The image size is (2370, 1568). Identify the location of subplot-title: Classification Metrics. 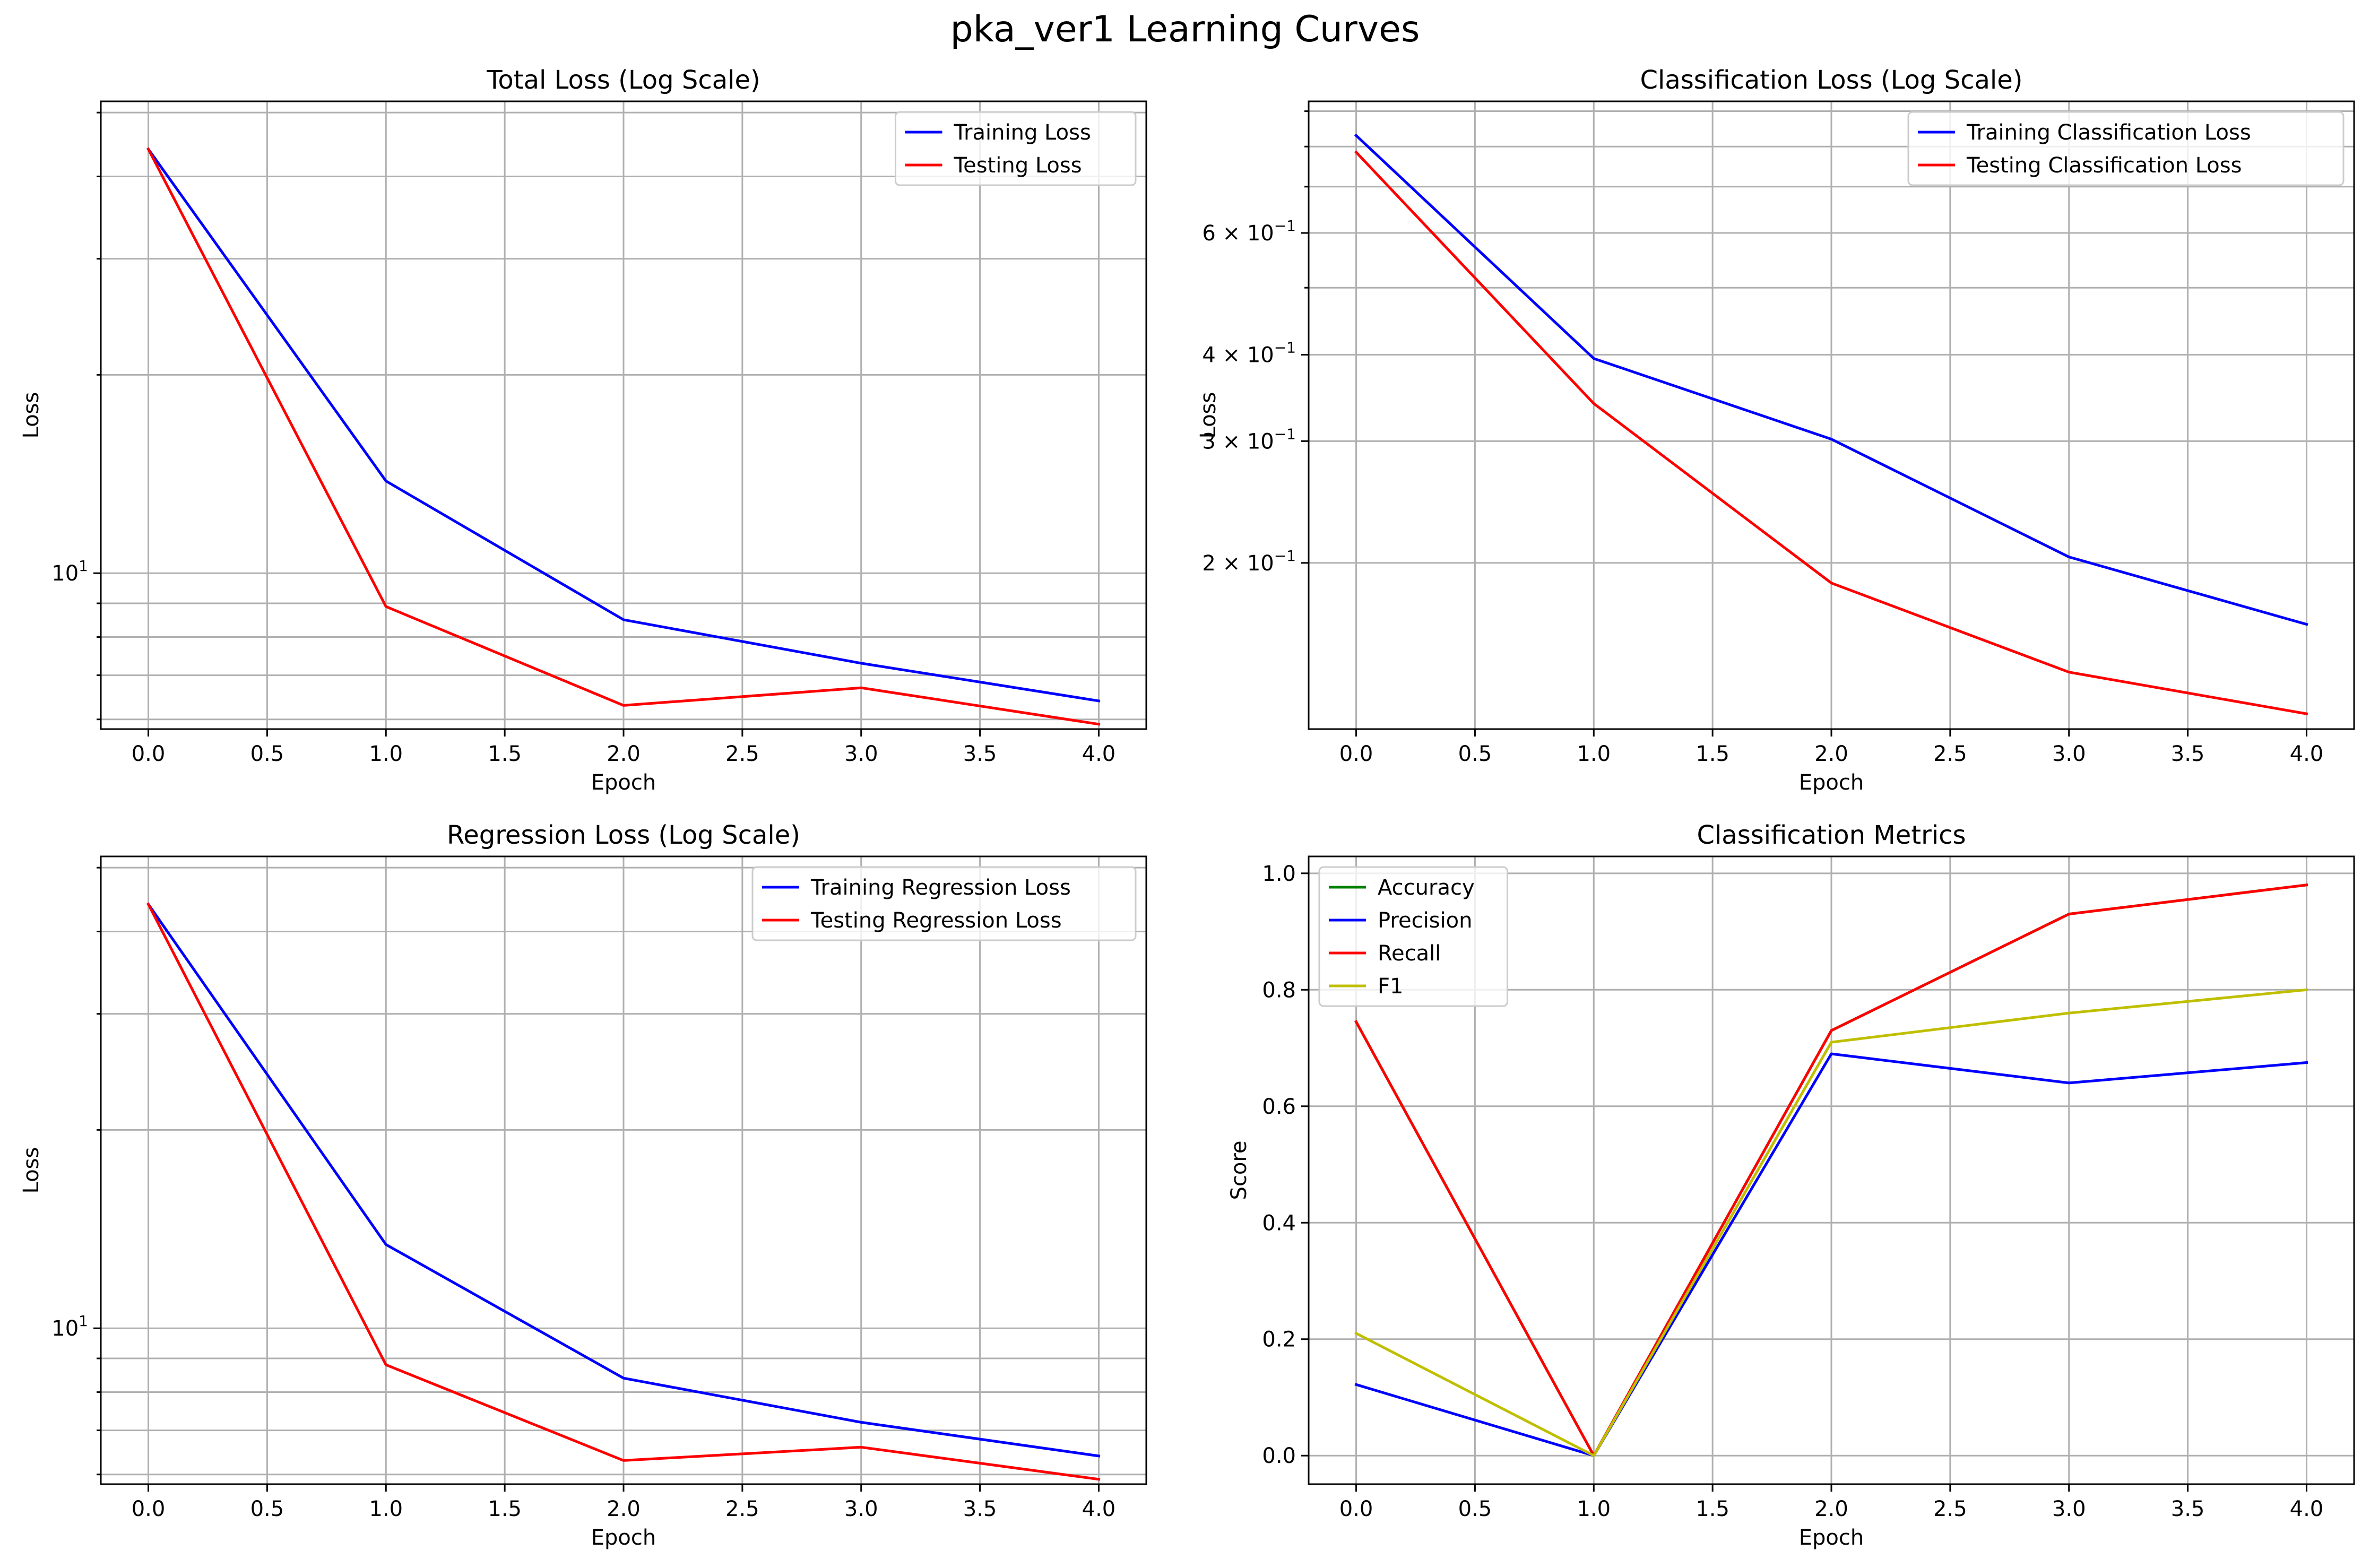
(1831, 835).